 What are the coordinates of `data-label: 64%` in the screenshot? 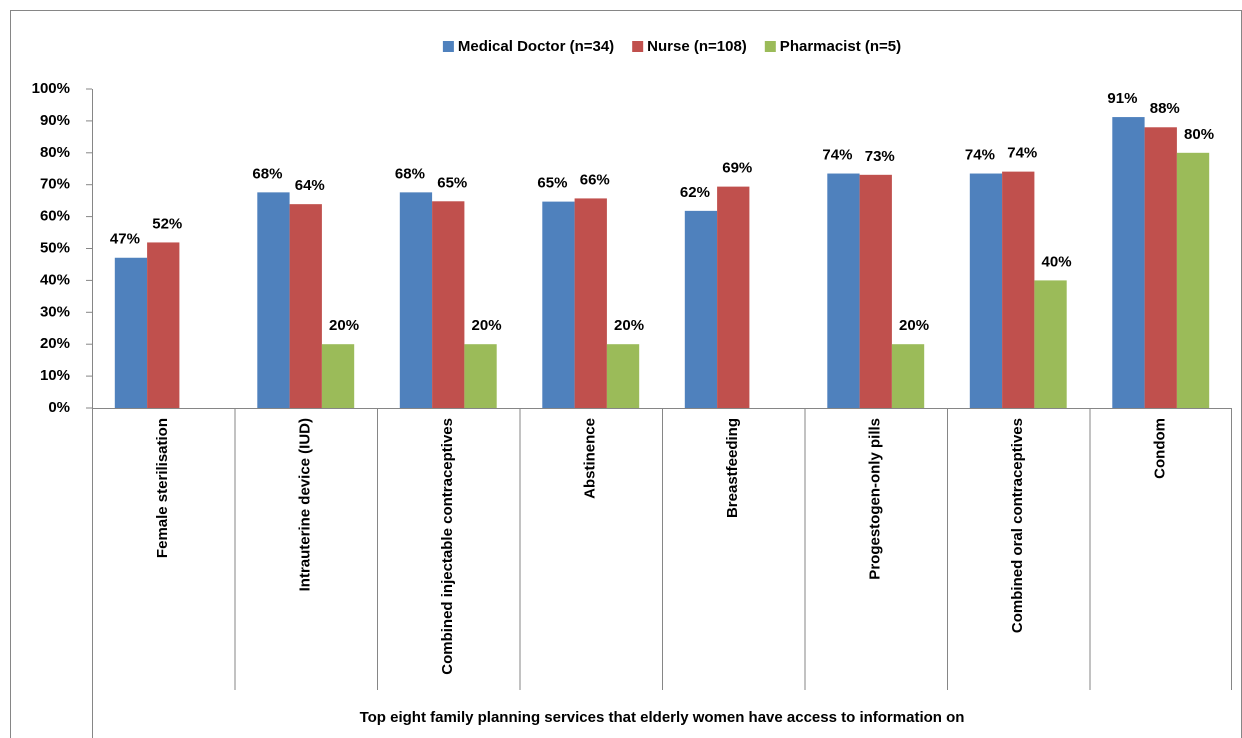 It's located at (310, 185).